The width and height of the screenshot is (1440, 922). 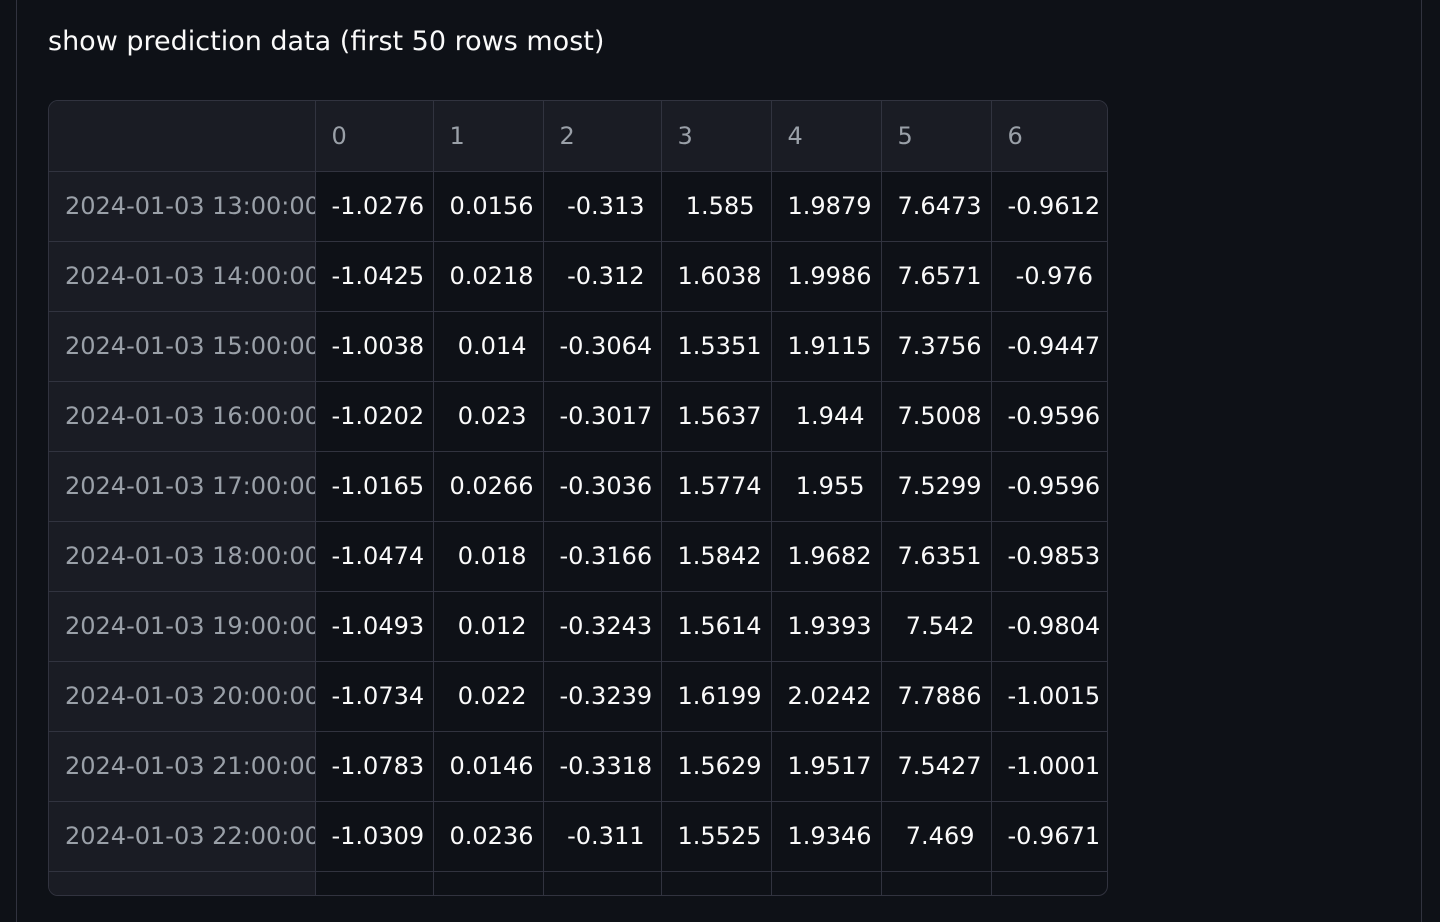 I want to click on table-cell: -1.0309, so click(x=374, y=836).